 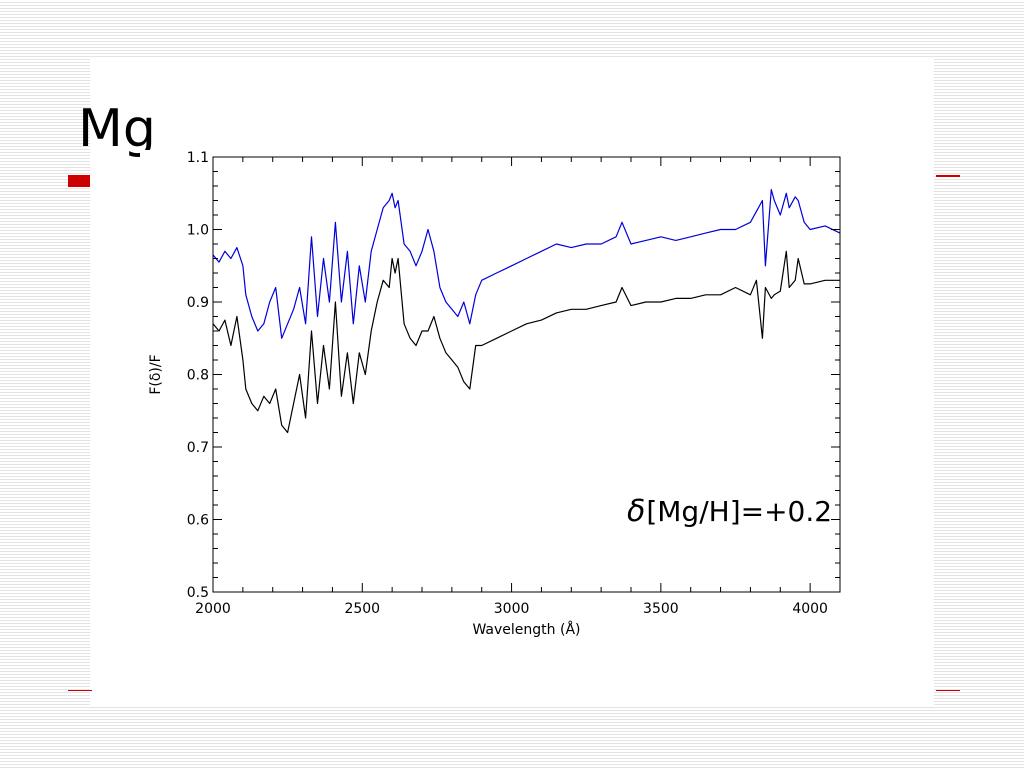 I want to click on x-axis-label: Wavelength (Å), so click(x=526, y=629).